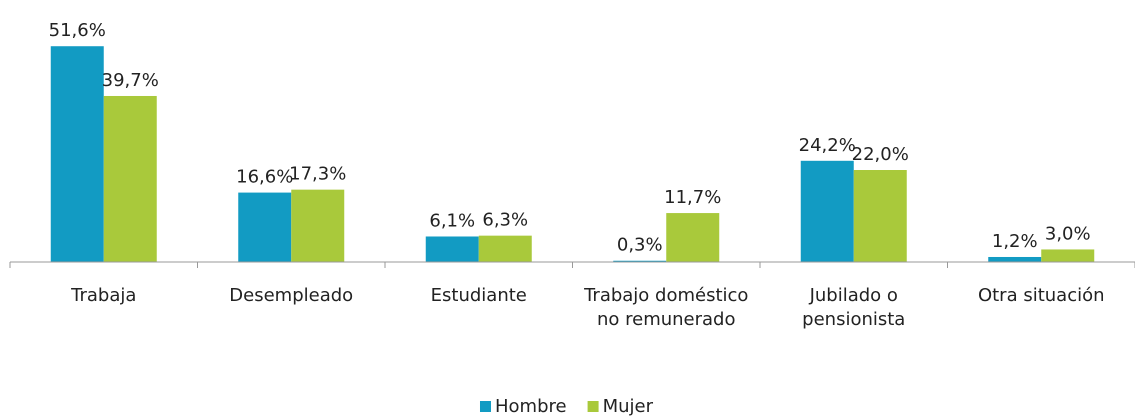 Image resolution: width=1135 pixels, height=418 pixels. What do you see at coordinates (880, 154) in the screenshot?
I see `value-label: 22,0%` at bounding box center [880, 154].